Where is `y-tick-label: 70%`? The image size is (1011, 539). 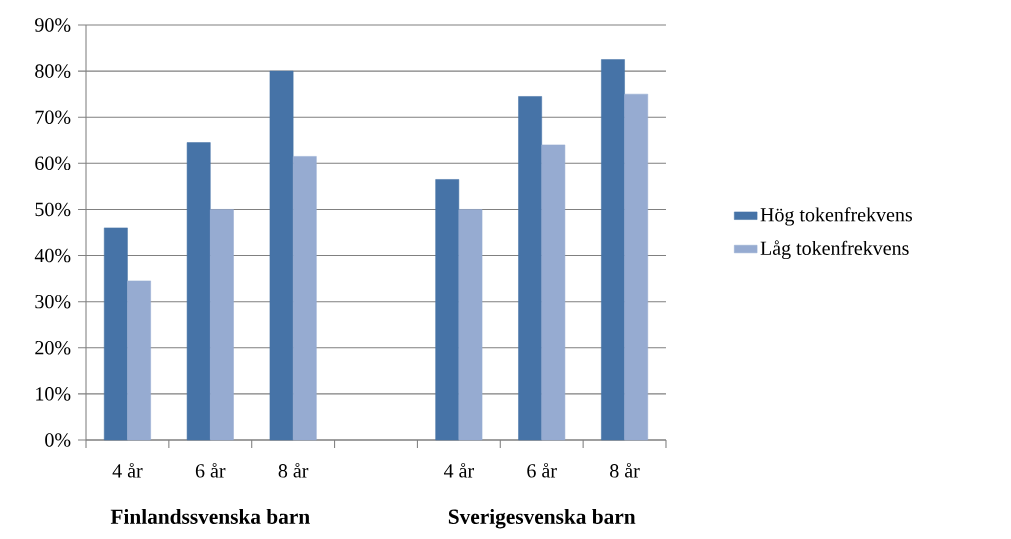 y-tick-label: 70% is located at coordinates (53, 117).